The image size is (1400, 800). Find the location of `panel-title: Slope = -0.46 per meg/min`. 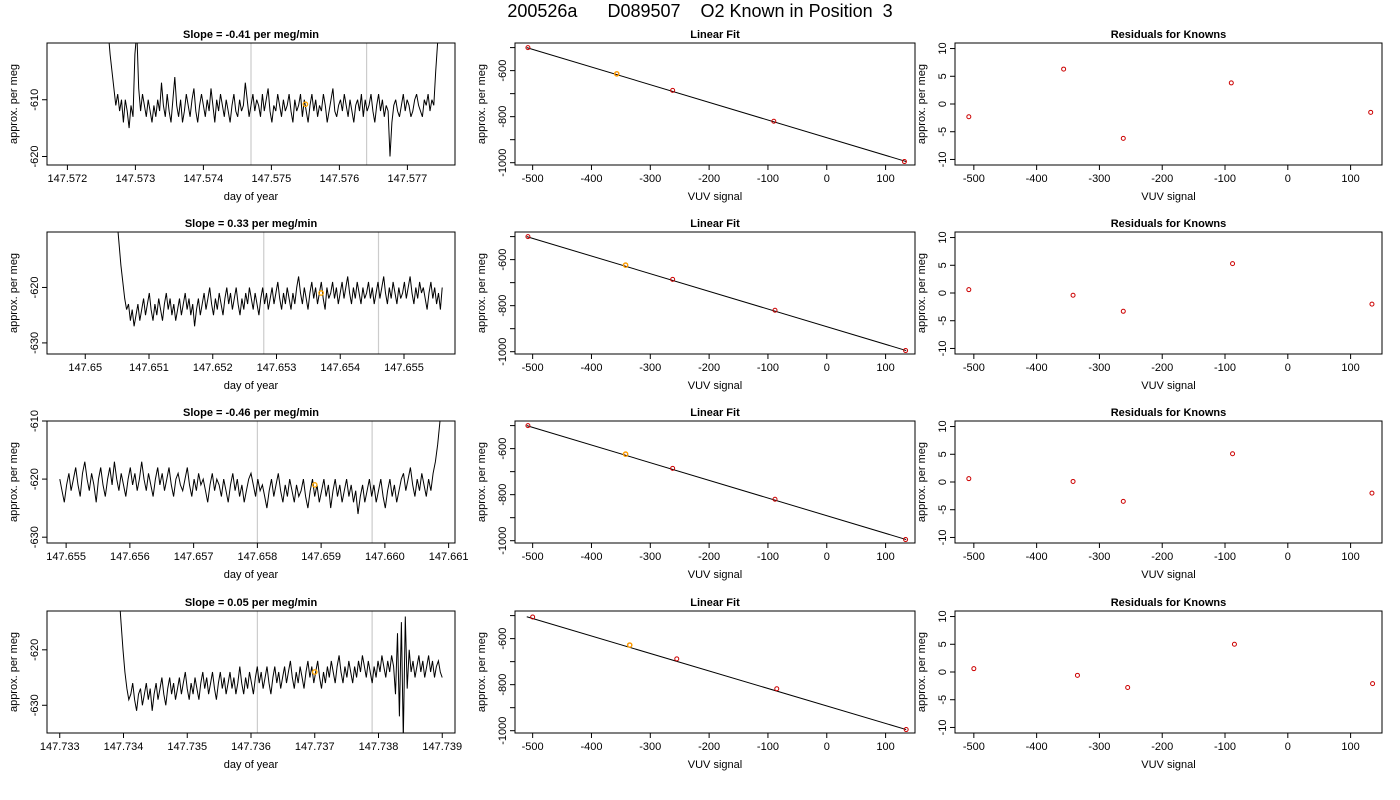

panel-title: Slope = -0.46 per meg/min is located at coordinates (251, 413).